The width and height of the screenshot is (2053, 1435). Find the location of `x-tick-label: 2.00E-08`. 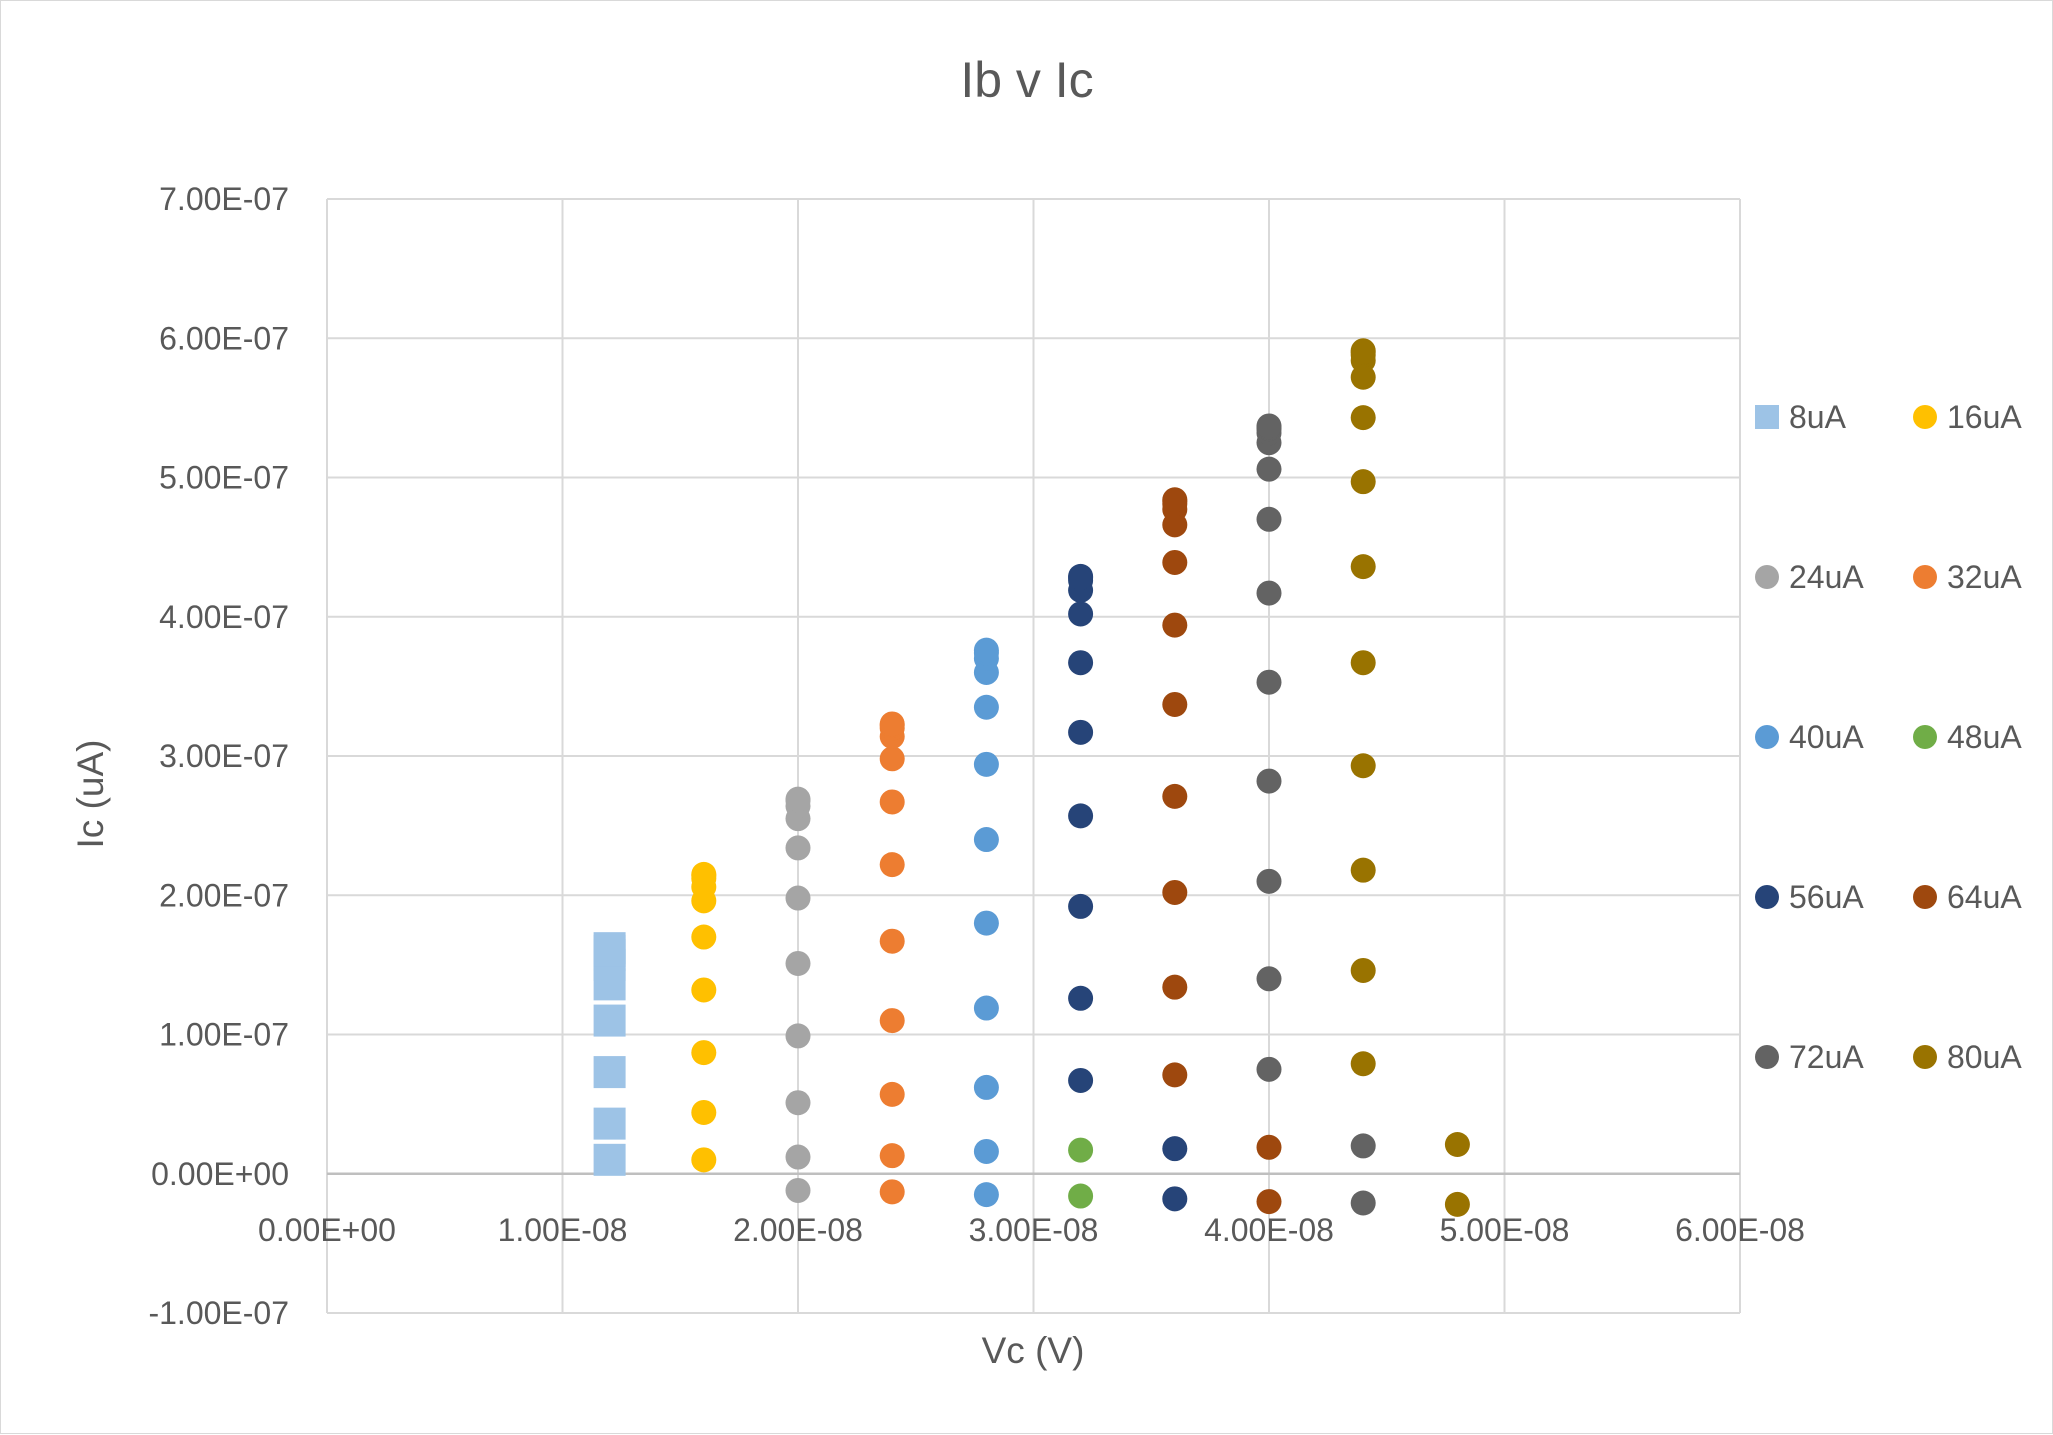

x-tick-label: 2.00E-08 is located at coordinates (798, 1230).